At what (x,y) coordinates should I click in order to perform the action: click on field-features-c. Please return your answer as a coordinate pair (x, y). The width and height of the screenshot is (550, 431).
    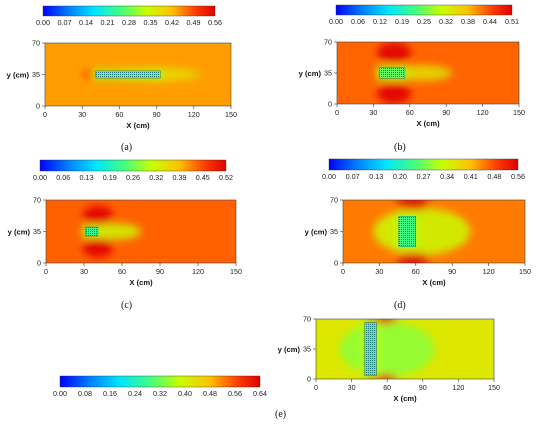
    Looking at the image, I should click on (111, 231).